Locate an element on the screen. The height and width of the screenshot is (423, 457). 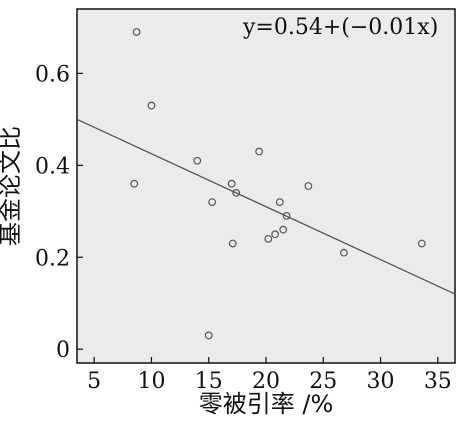
x-tick-label: 35 is located at coordinates (438, 381).